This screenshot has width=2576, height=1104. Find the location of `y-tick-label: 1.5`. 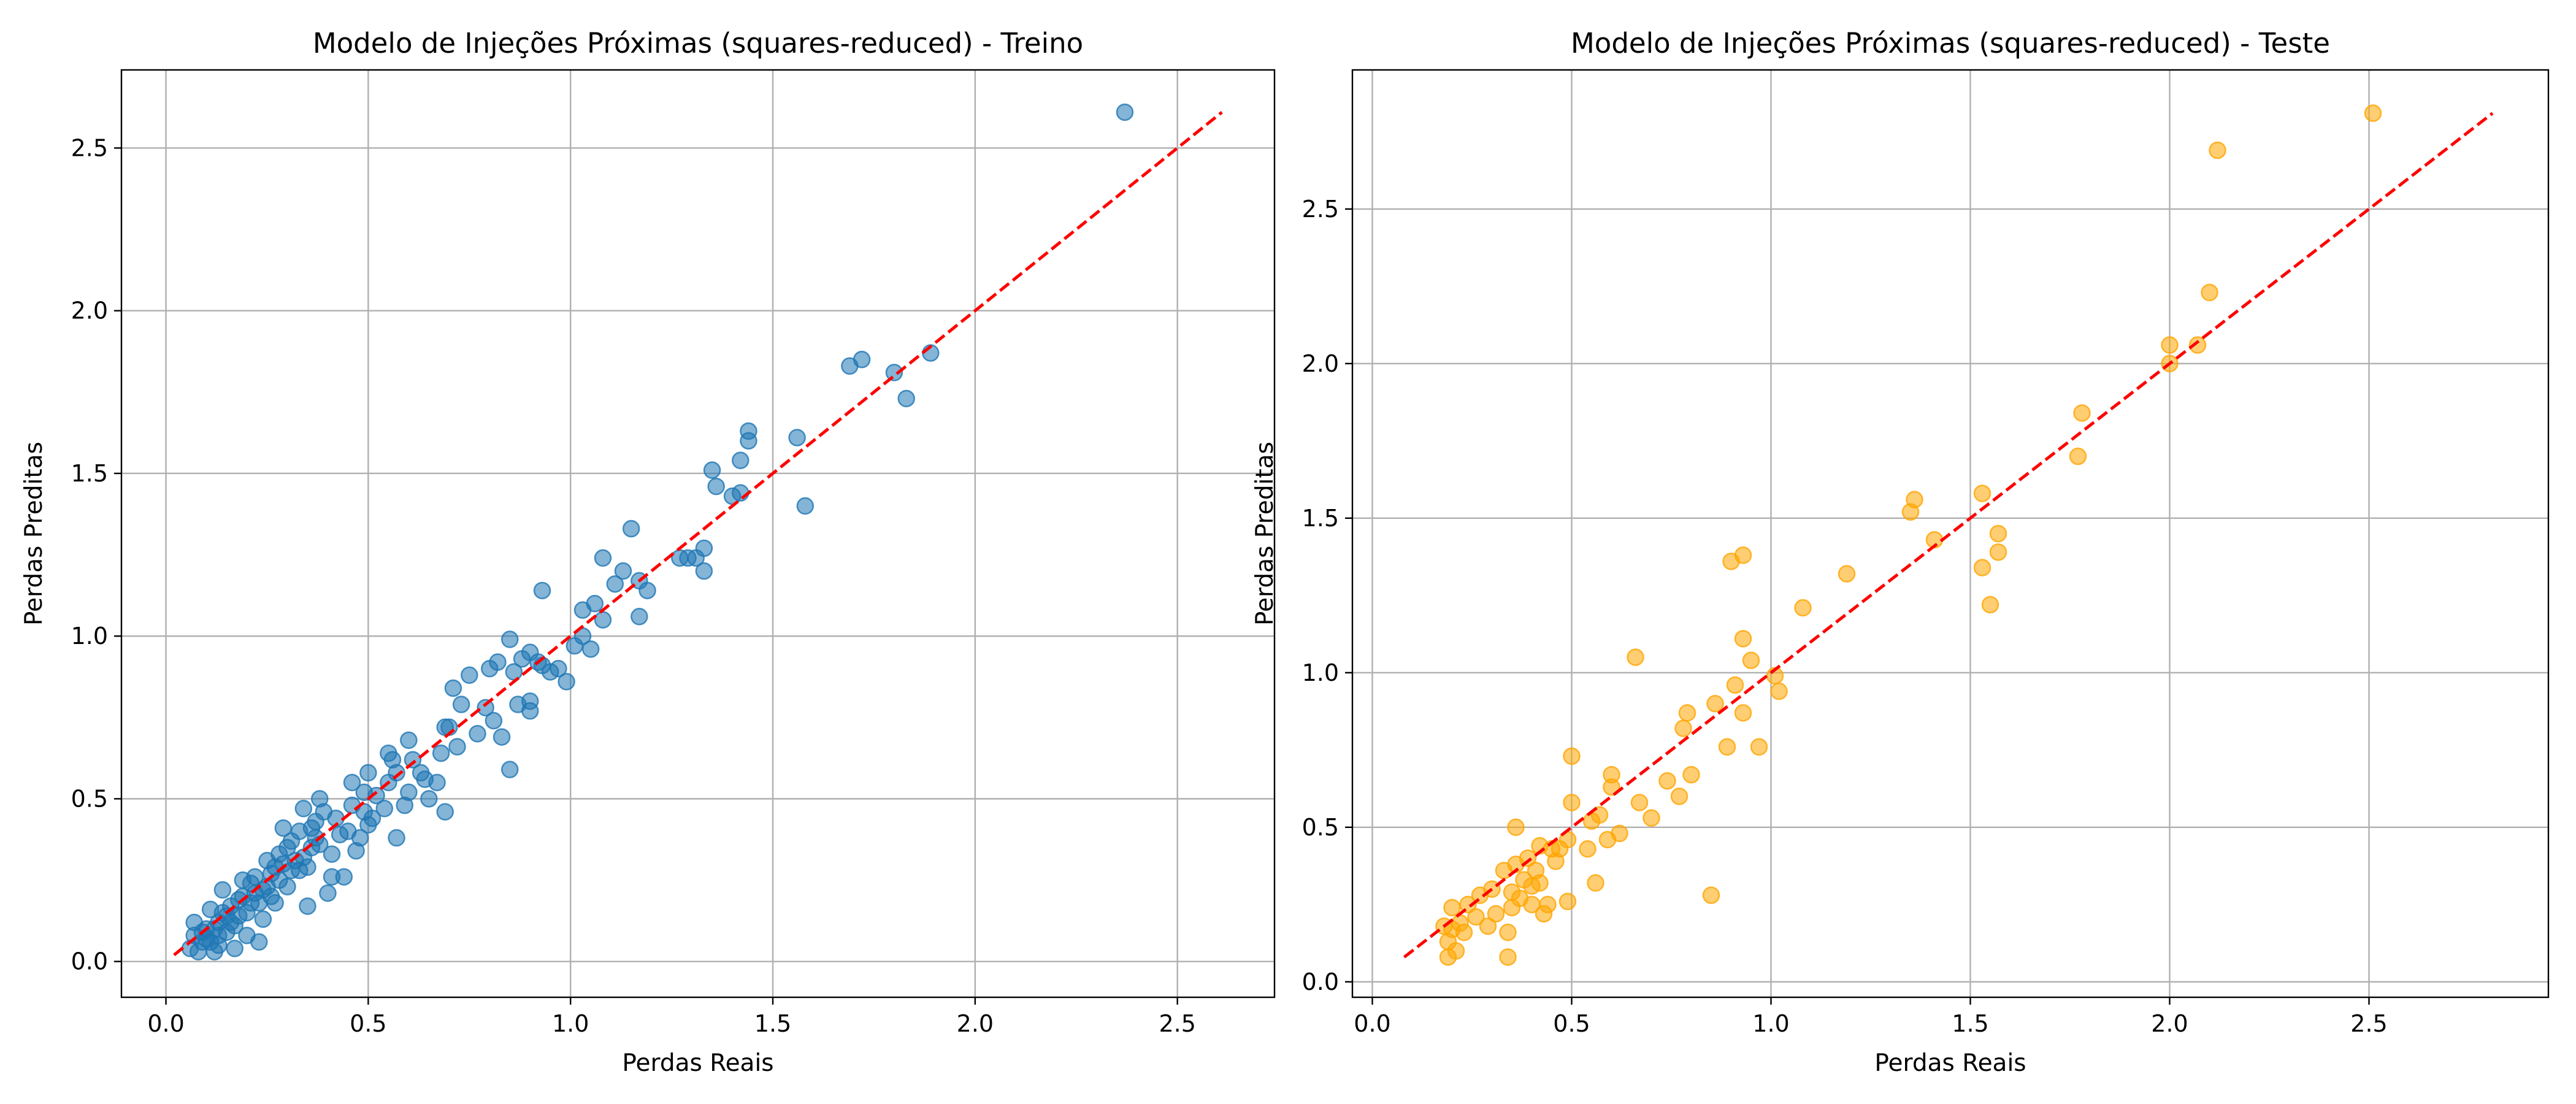

y-tick-label: 1.5 is located at coordinates (1320, 518).